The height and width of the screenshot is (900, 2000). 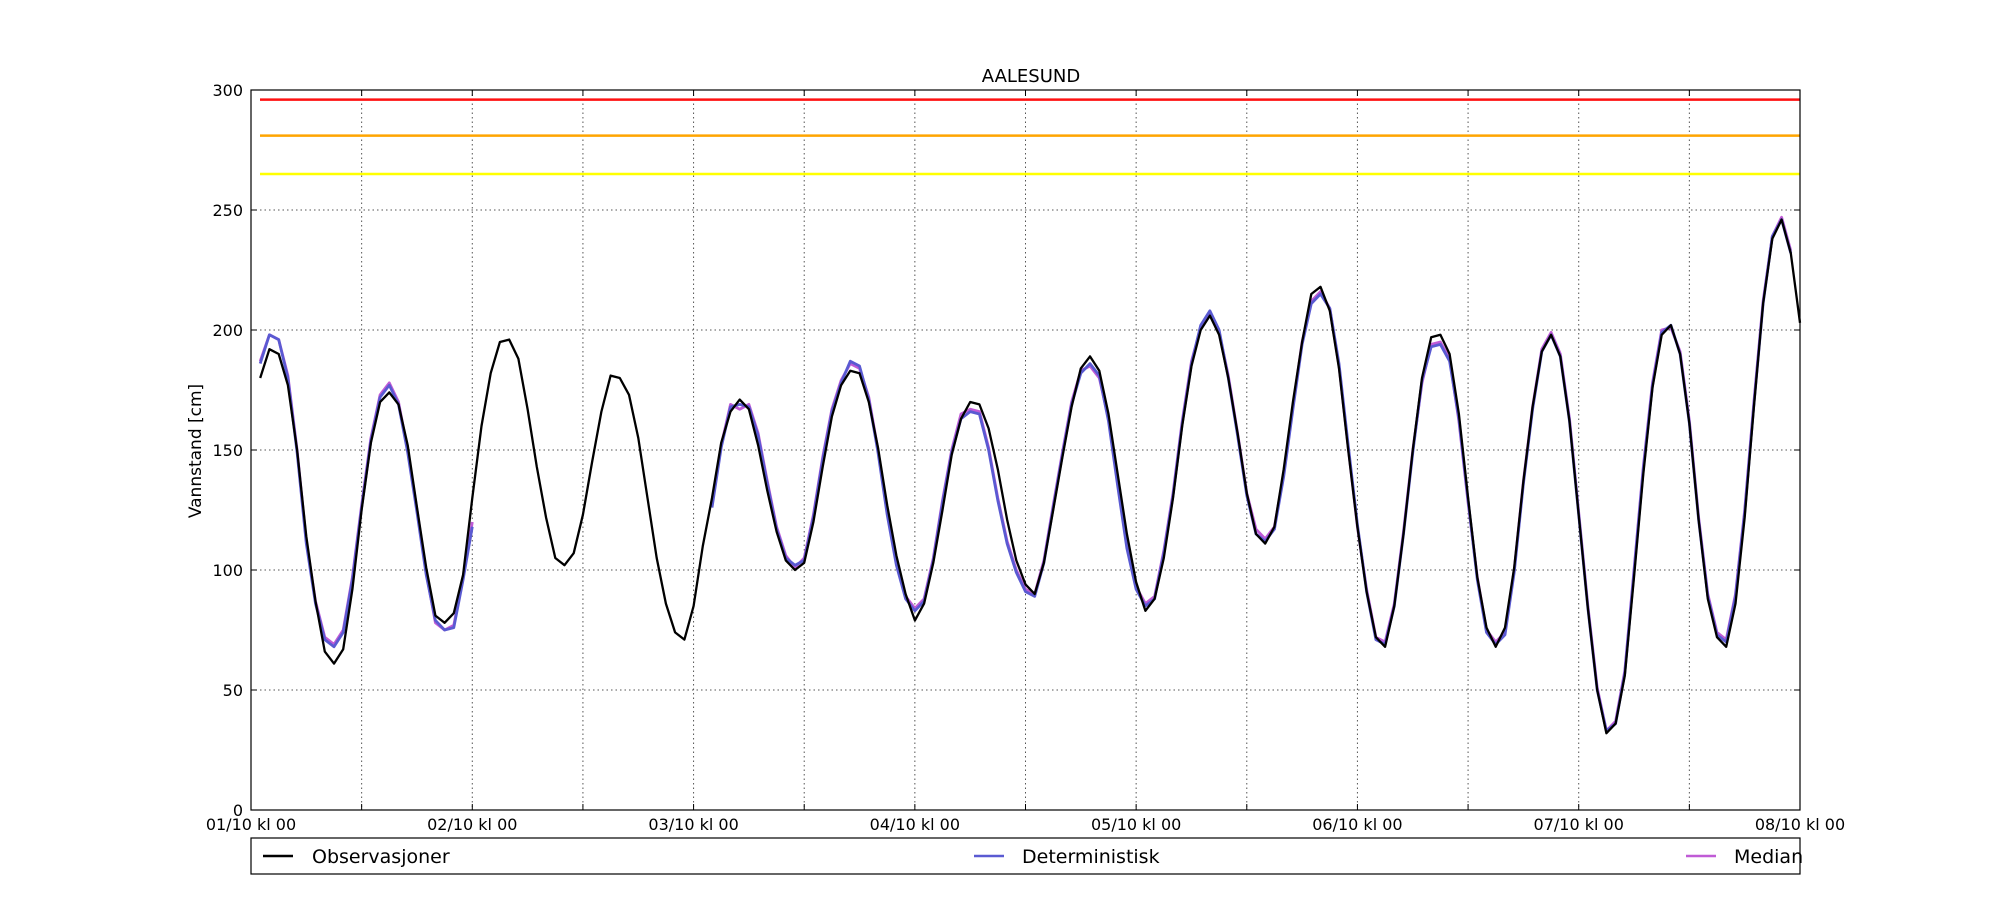 I want to click on legend-label: Observasjoner, so click(x=381, y=857).